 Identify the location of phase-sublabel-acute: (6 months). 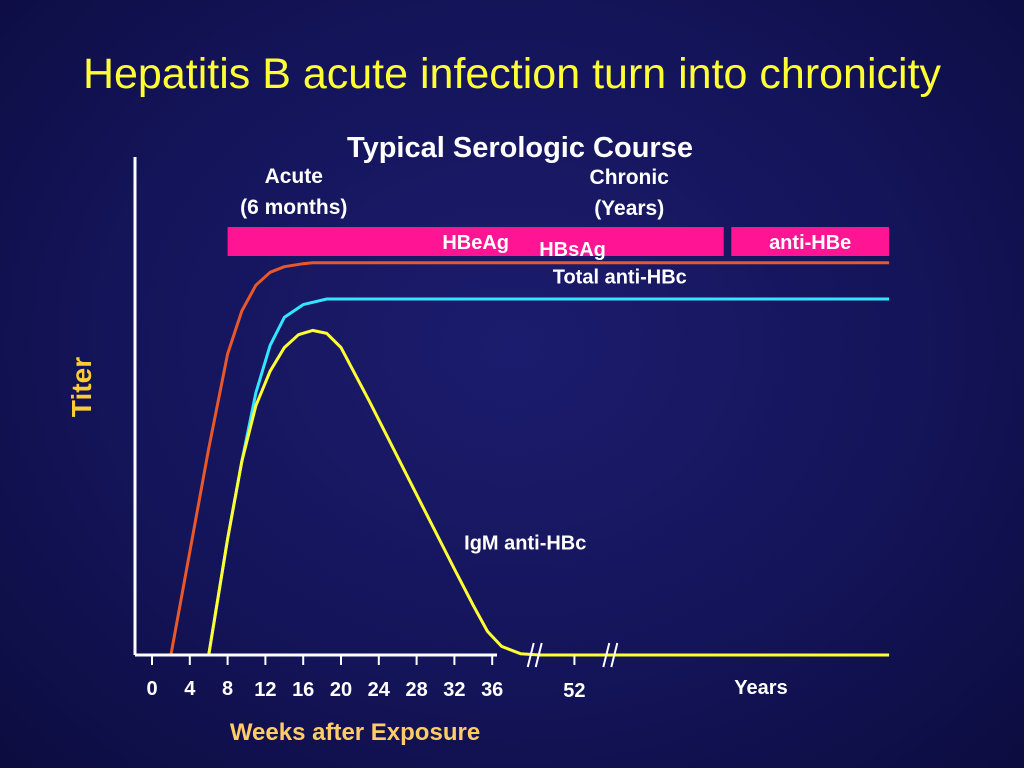
(293, 207).